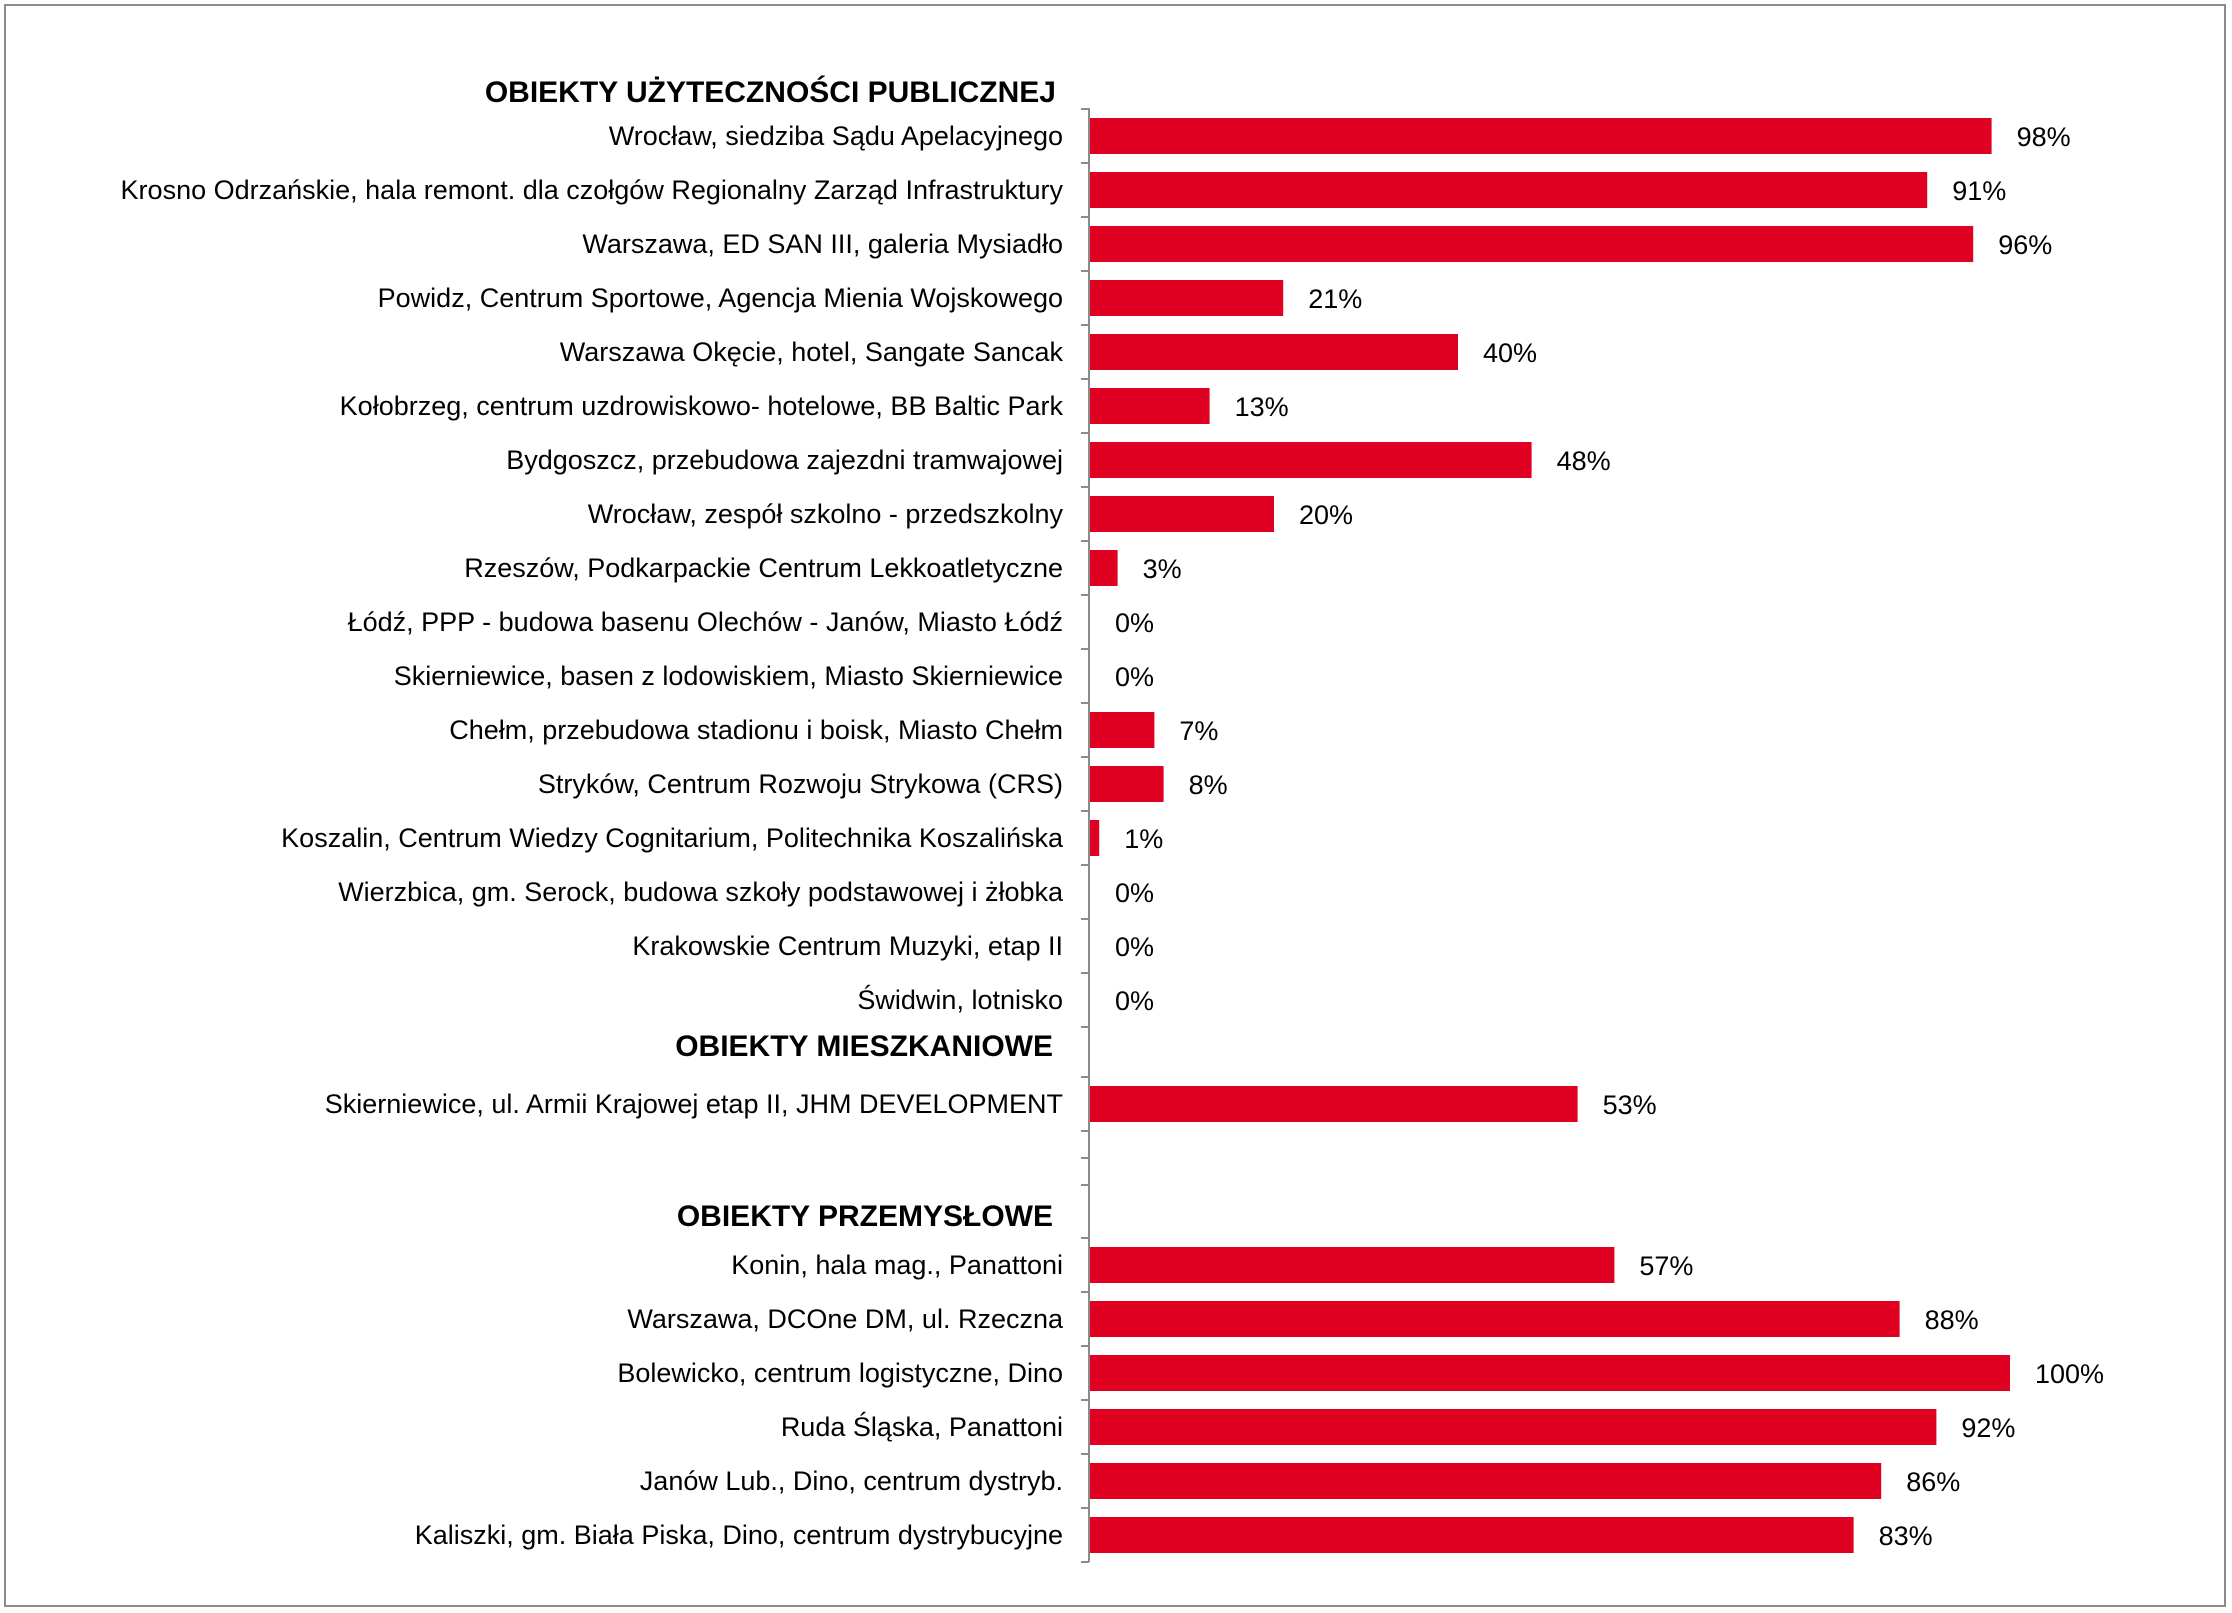 The width and height of the screenshot is (2232, 1613). What do you see at coordinates (840, 1373) in the screenshot?
I see `category-label: Bolewicko, centrum logistyczne, Dino` at bounding box center [840, 1373].